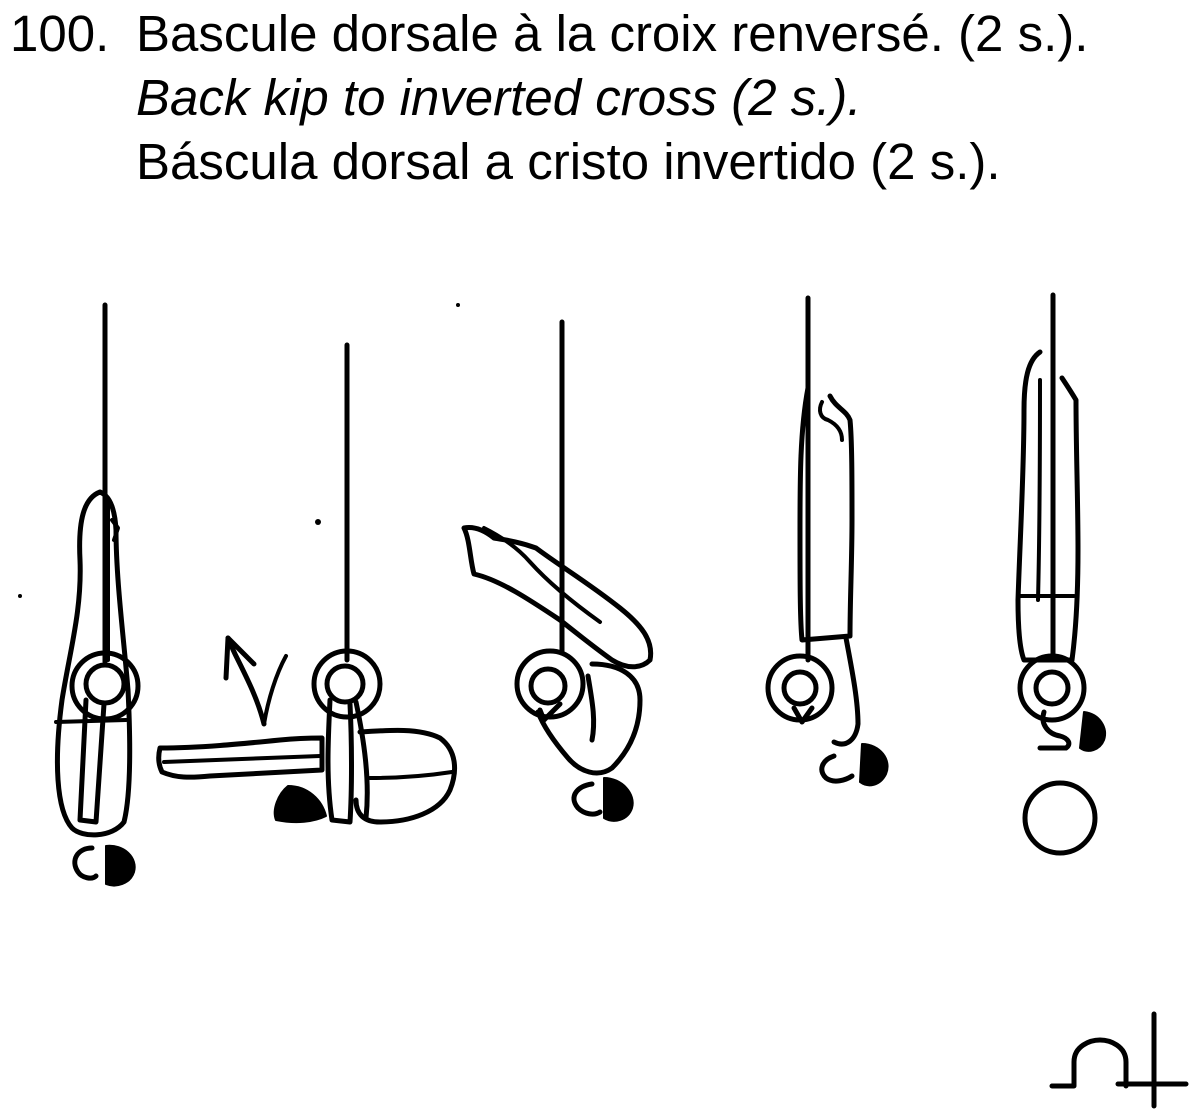 The width and height of the screenshot is (1198, 1118). What do you see at coordinates (361, 760) in the screenshot?
I see `arm-right` at bounding box center [361, 760].